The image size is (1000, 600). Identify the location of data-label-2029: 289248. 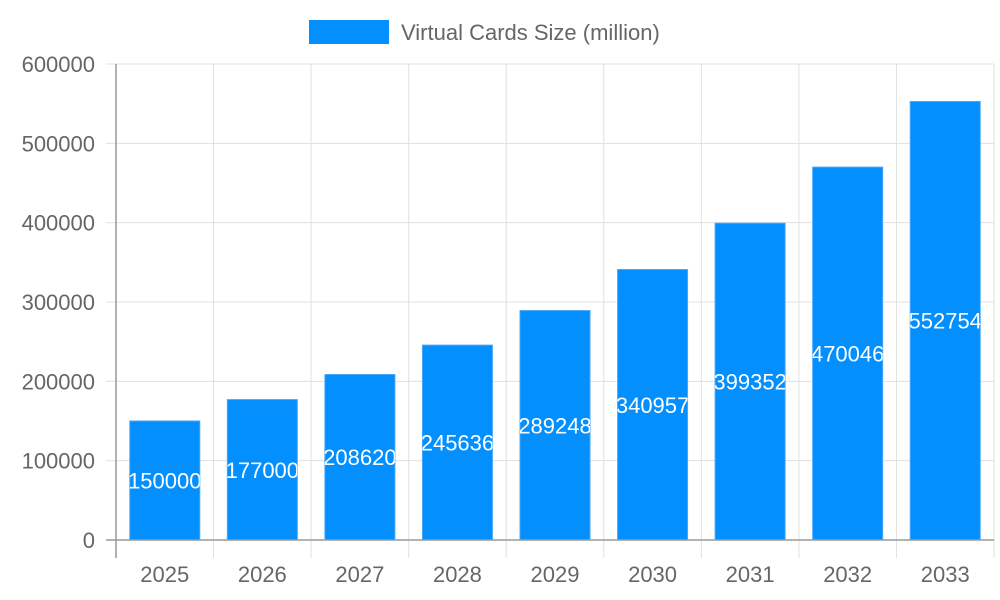
(554, 425).